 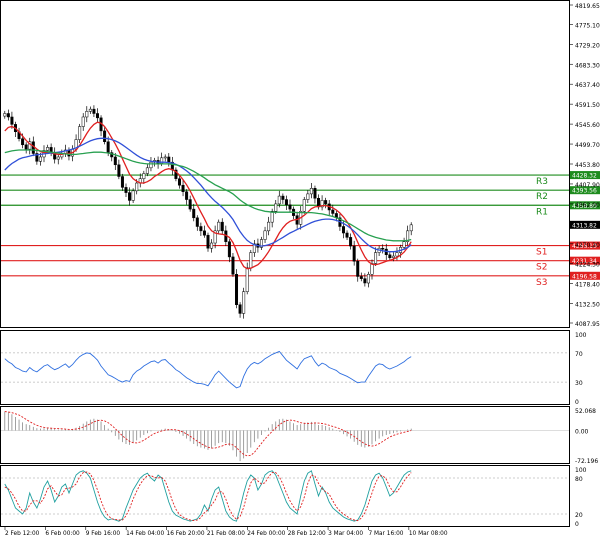 I want to click on x-tick-label: 9 Feb 16:00, so click(x=103, y=534).